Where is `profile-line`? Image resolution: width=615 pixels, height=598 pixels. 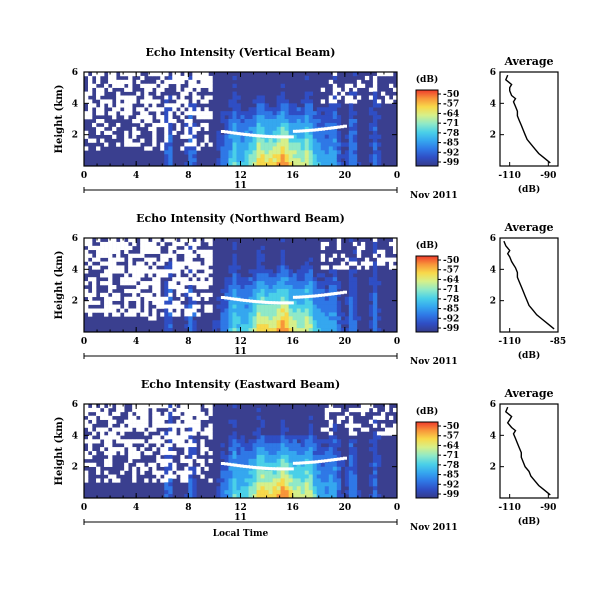 profile-line is located at coordinates (527, 119).